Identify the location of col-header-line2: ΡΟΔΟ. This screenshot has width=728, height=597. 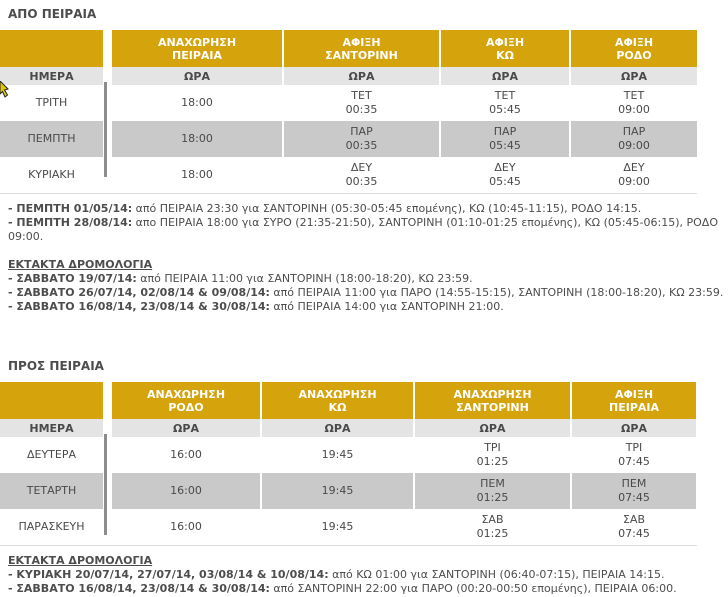
(186, 407).